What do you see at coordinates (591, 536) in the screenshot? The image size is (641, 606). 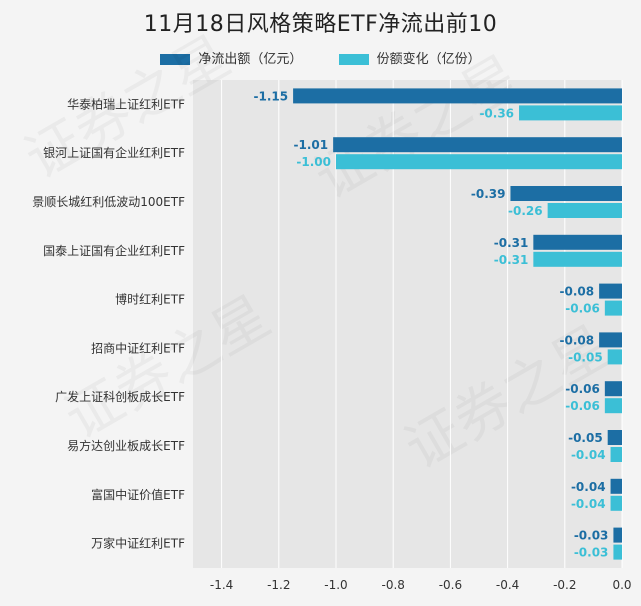 I see `data-label-outflow: -0.03` at bounding box center [591, 536].